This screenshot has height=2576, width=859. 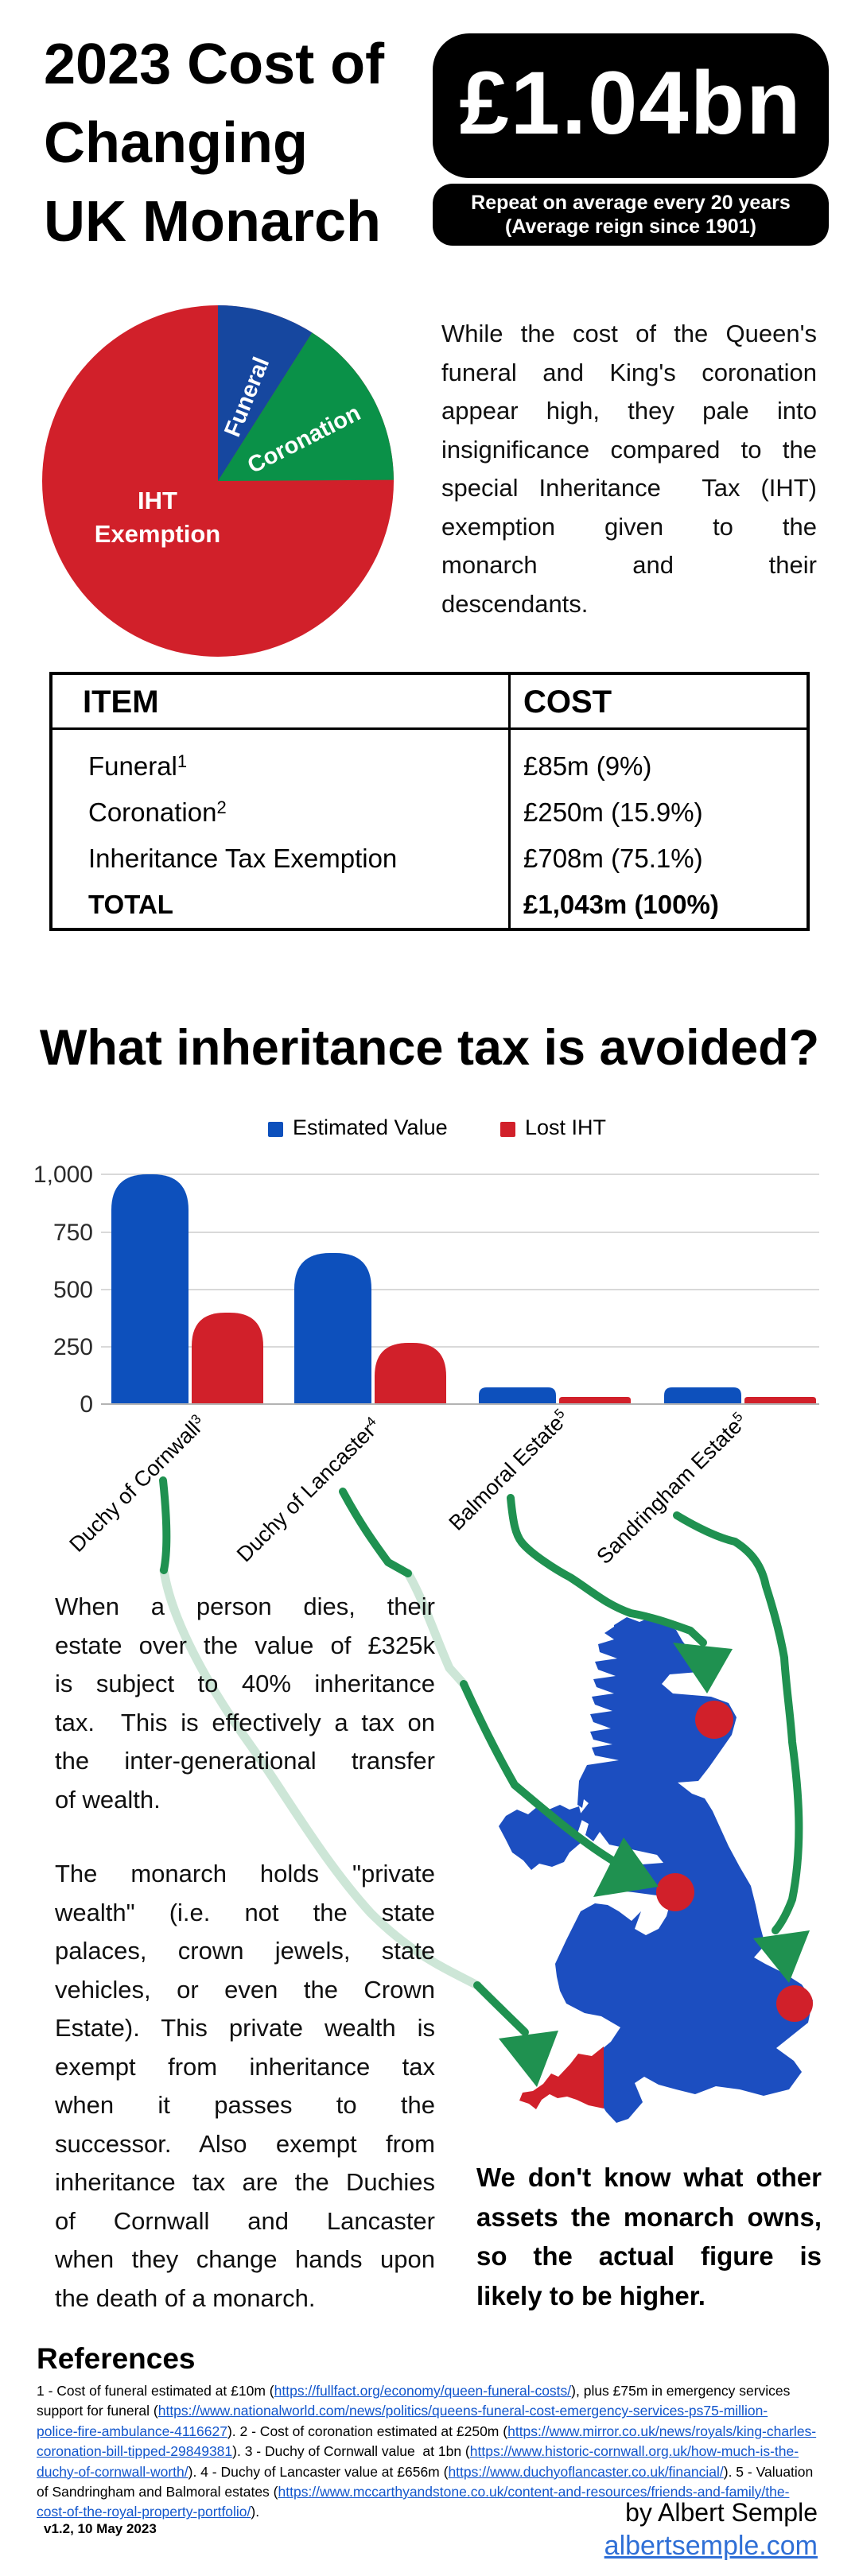 What do you see at coordinates (370, 1127) in the screenshot?
I see `svg-text: Estimated Value` at bounding box center [370, 1127].